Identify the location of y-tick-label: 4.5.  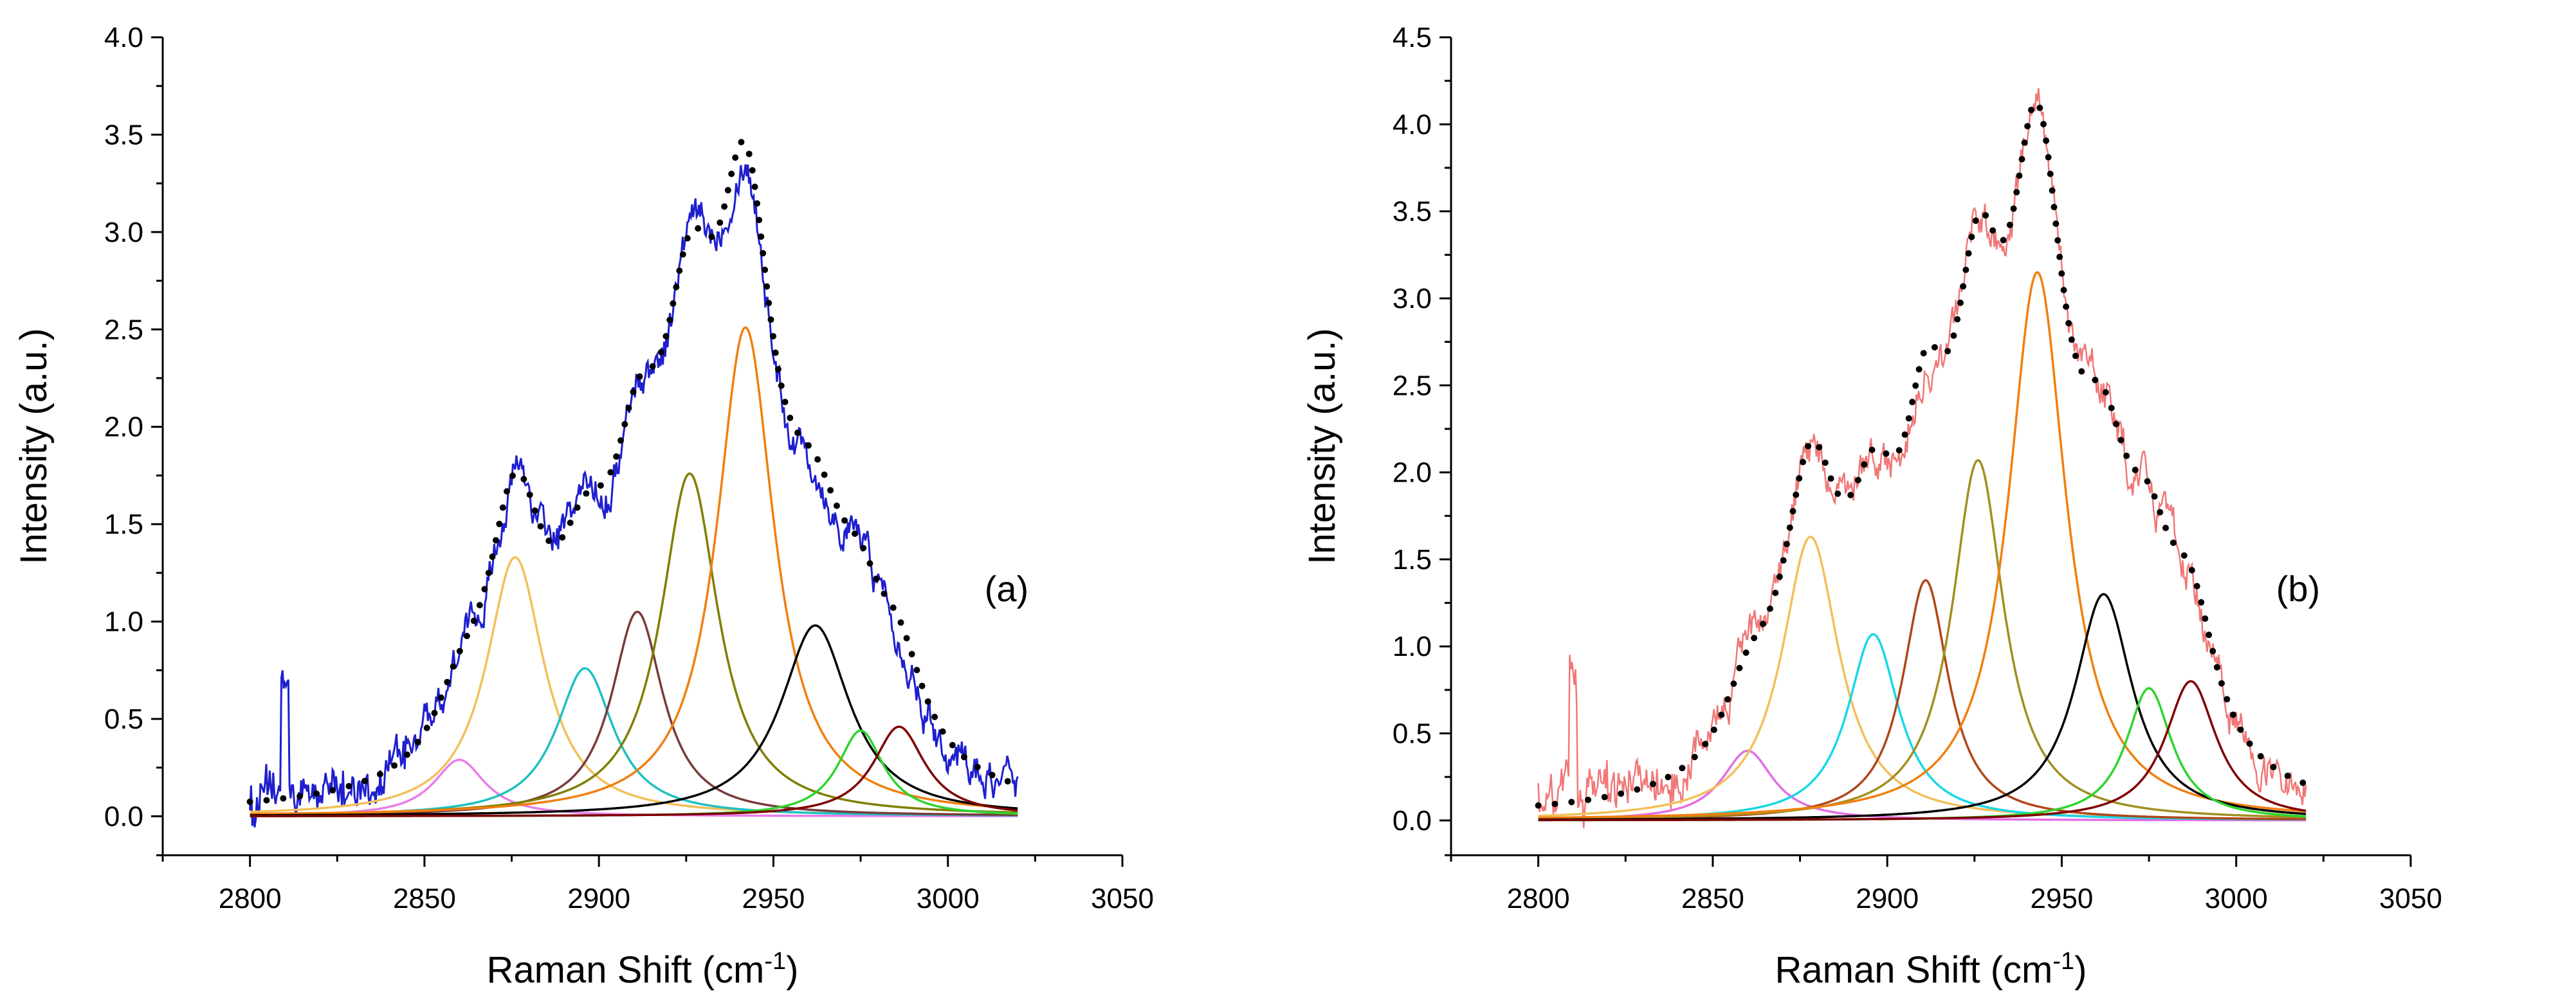
(1412, 37).